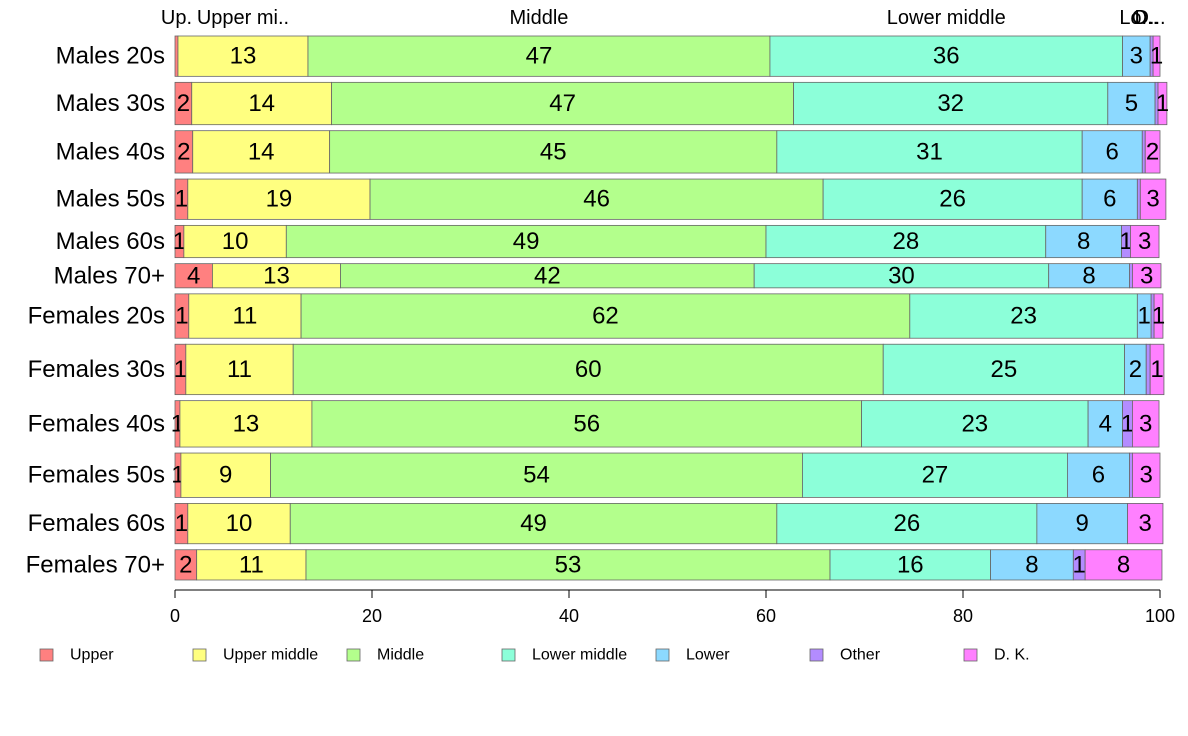  I want to click on data-label: 5, so click(1131, 103).